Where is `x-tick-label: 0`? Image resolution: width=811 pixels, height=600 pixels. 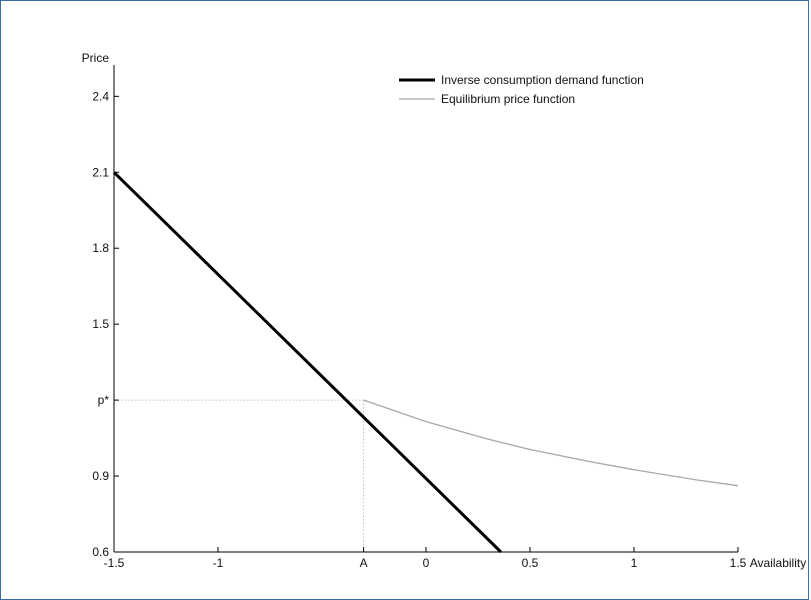
x-tick-label: 0 is located at coordinates (426, 563).